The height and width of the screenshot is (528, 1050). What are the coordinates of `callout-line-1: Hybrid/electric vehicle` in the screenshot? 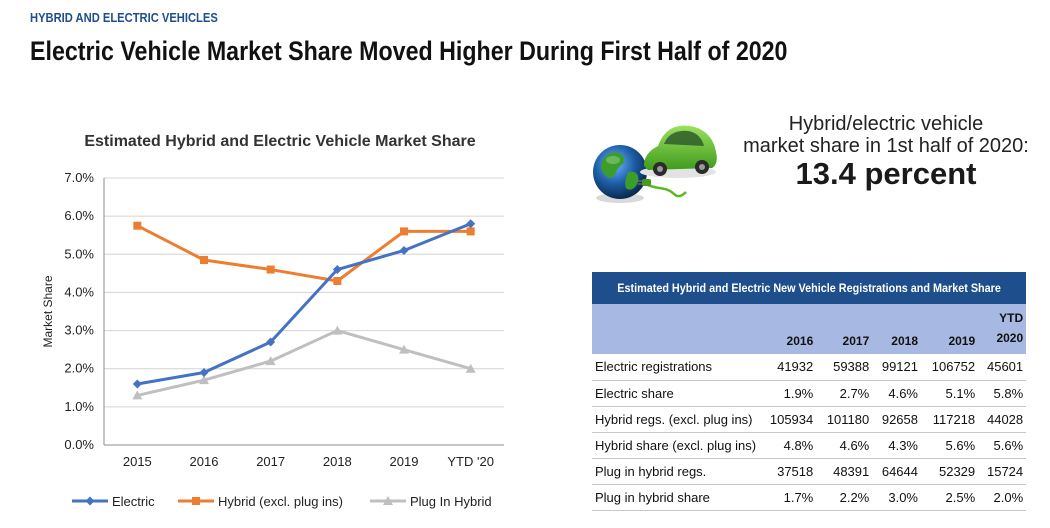 It's located at (886, 124).